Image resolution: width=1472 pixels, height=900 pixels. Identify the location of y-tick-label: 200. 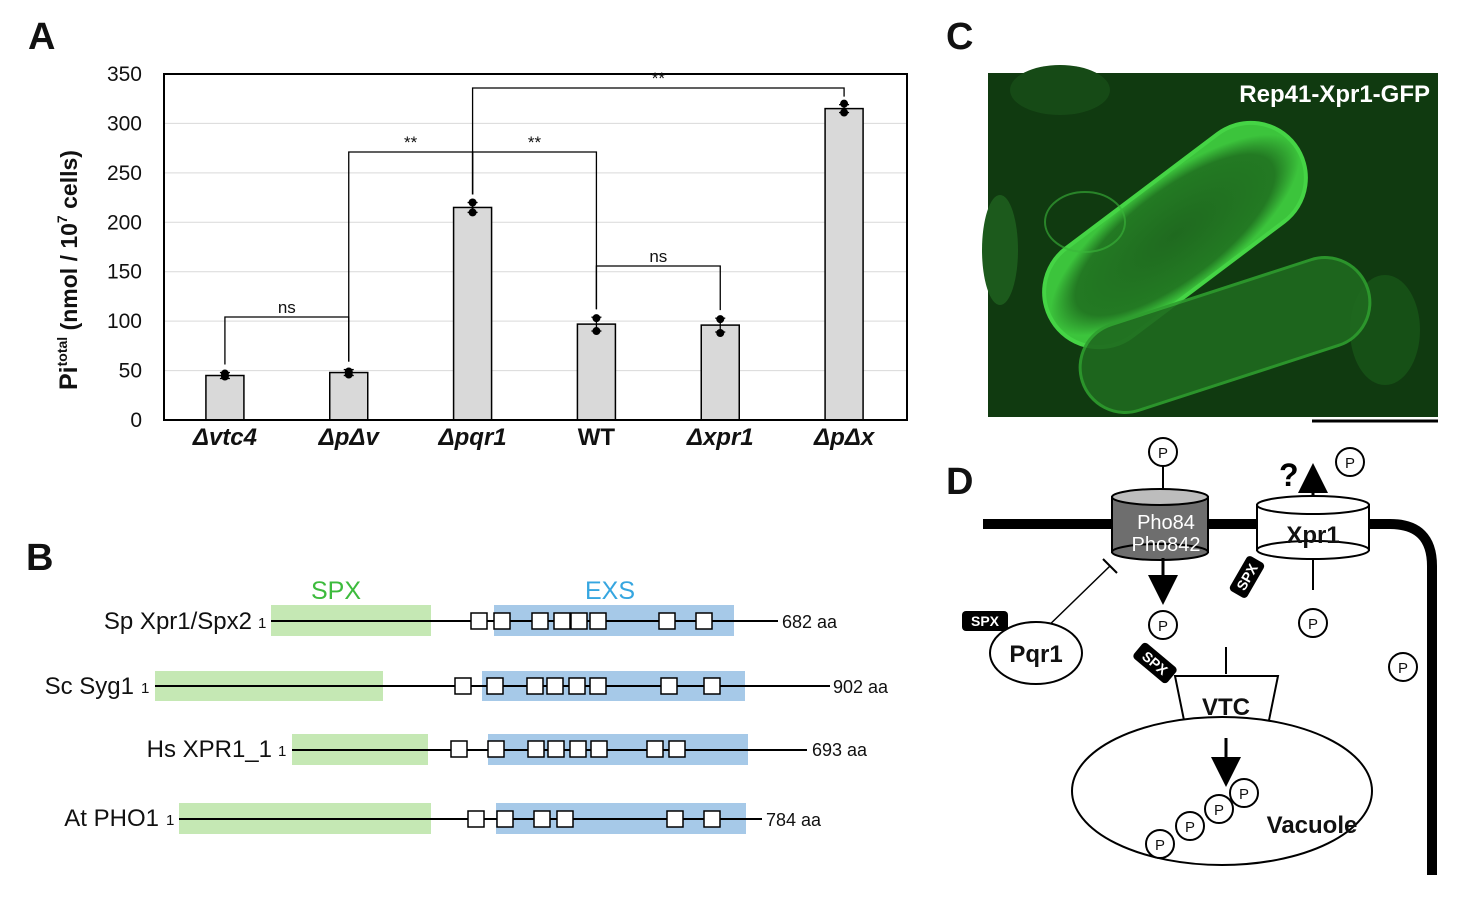
(124, 222).